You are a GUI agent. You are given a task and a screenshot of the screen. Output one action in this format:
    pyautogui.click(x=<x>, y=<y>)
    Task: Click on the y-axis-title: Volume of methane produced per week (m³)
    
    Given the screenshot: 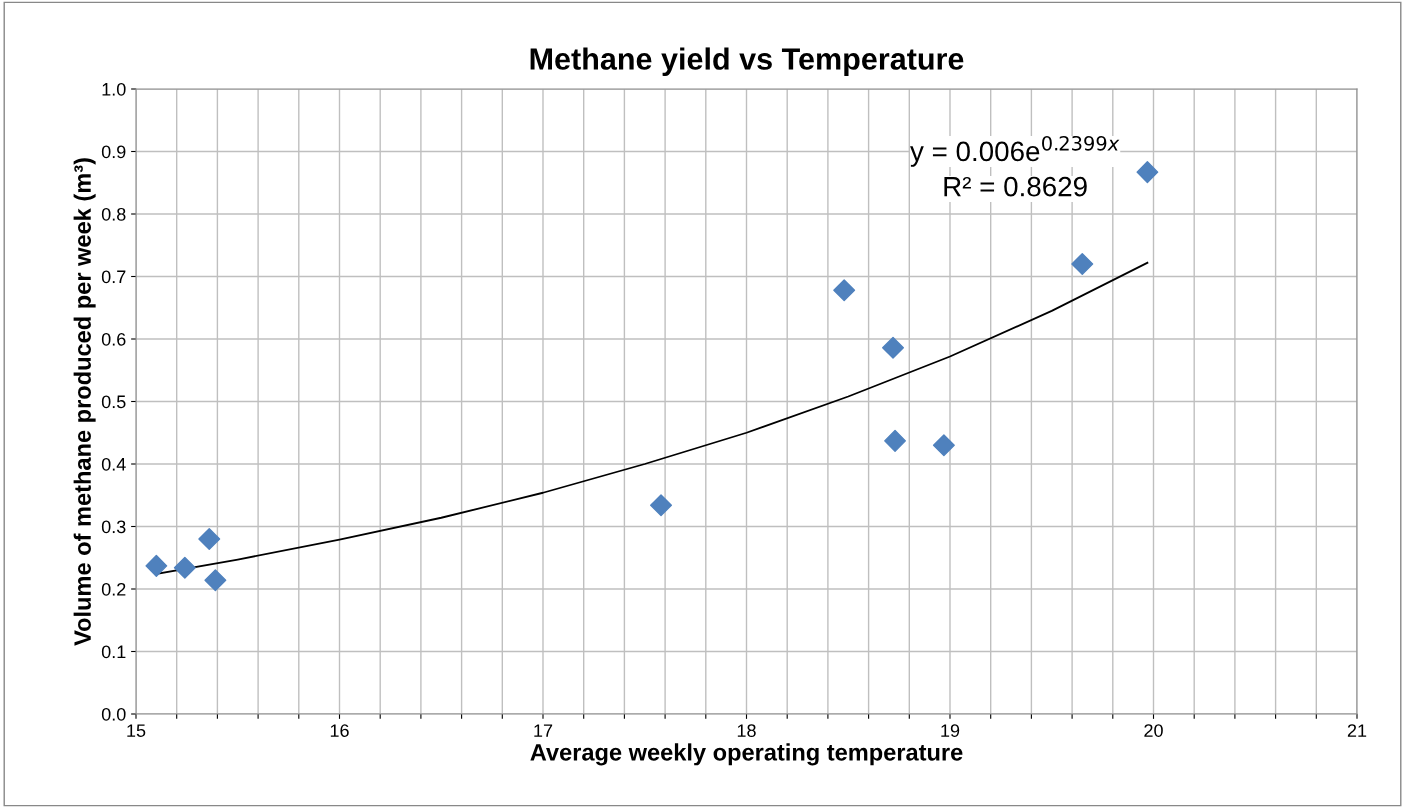 What is the action you would take?
    pyautogui.click(x=84, y=402)
    